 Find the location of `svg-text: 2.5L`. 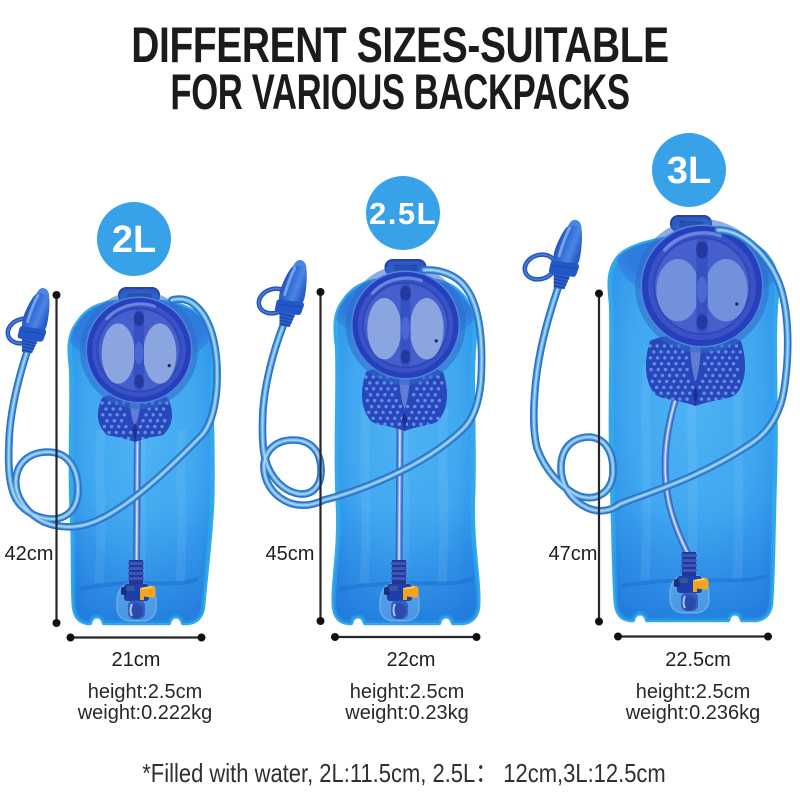

svg-text: 2.5L is located at coordinates (403, 213).